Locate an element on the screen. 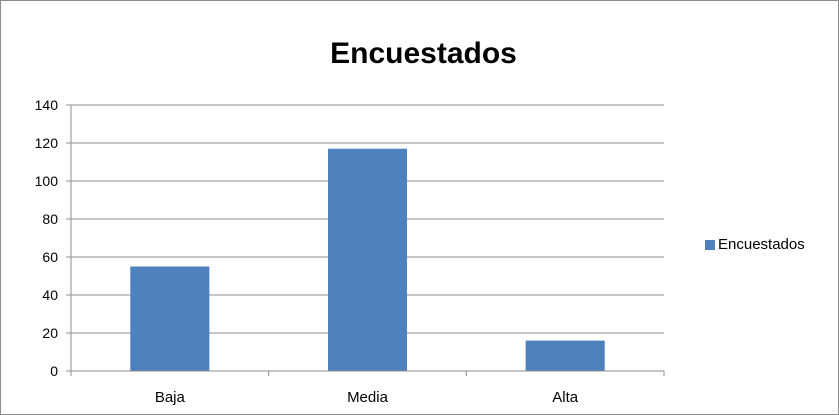  legend-label: Encuestados is located at coordinates (761, 244).